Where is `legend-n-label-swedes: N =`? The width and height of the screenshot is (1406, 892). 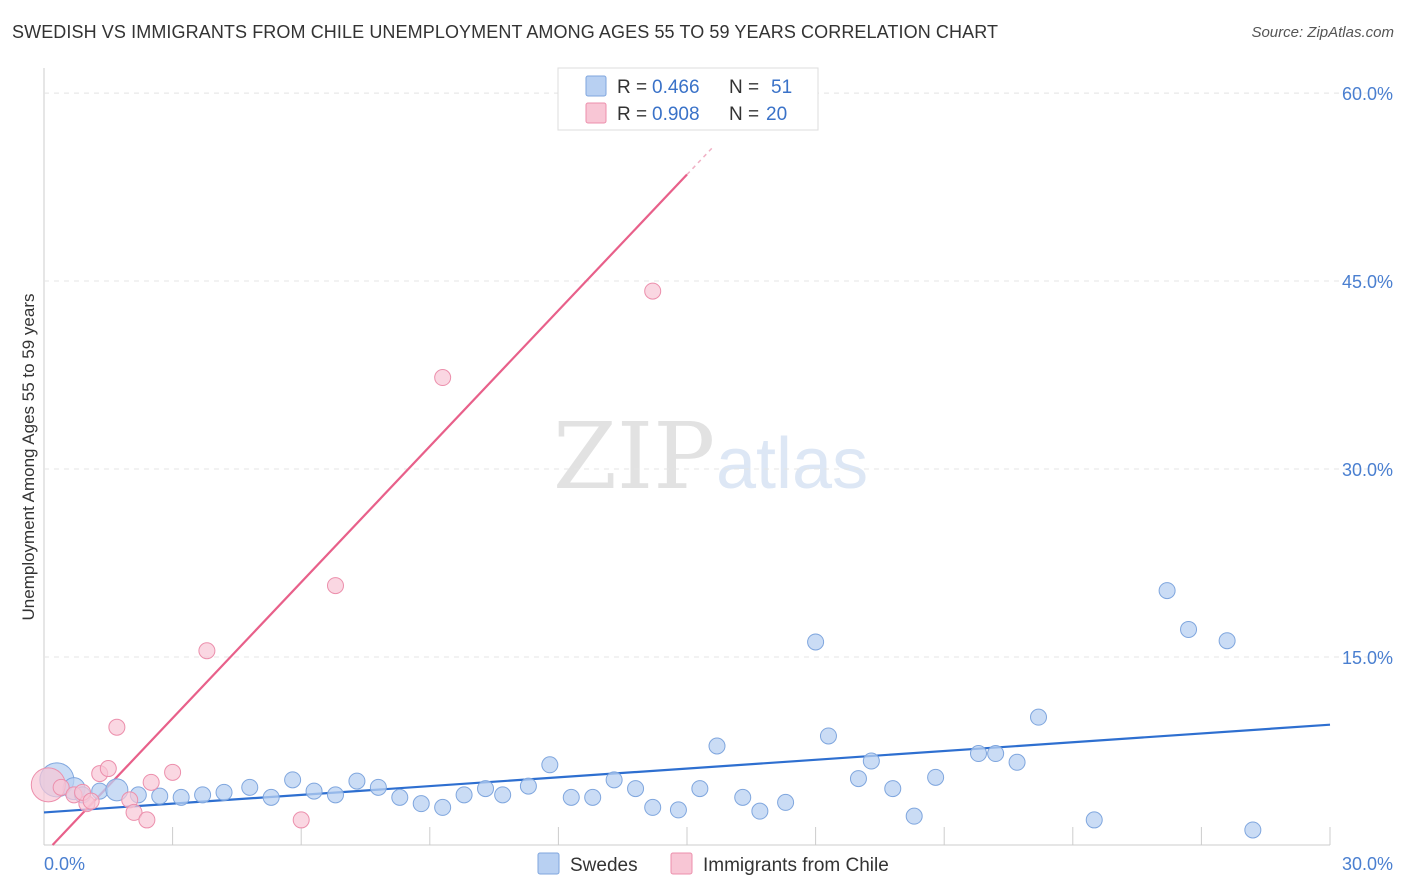 legend-n-label-swedes: N = is located at coordinates (744, 87).